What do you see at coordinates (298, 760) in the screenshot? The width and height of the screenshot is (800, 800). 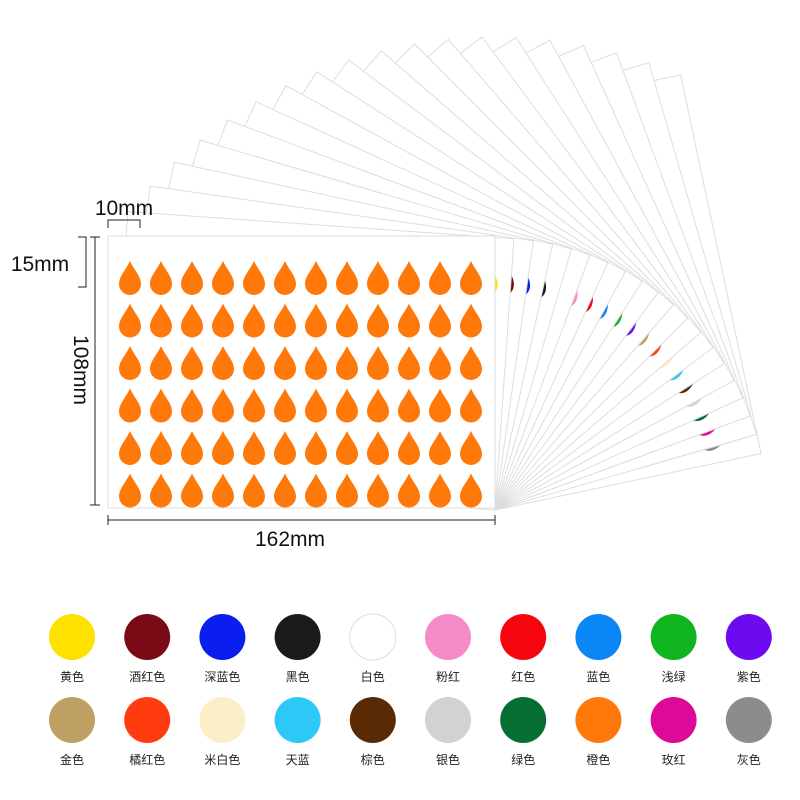 I see `swatch-label: 天蓝` at bounding box center [298, 760].